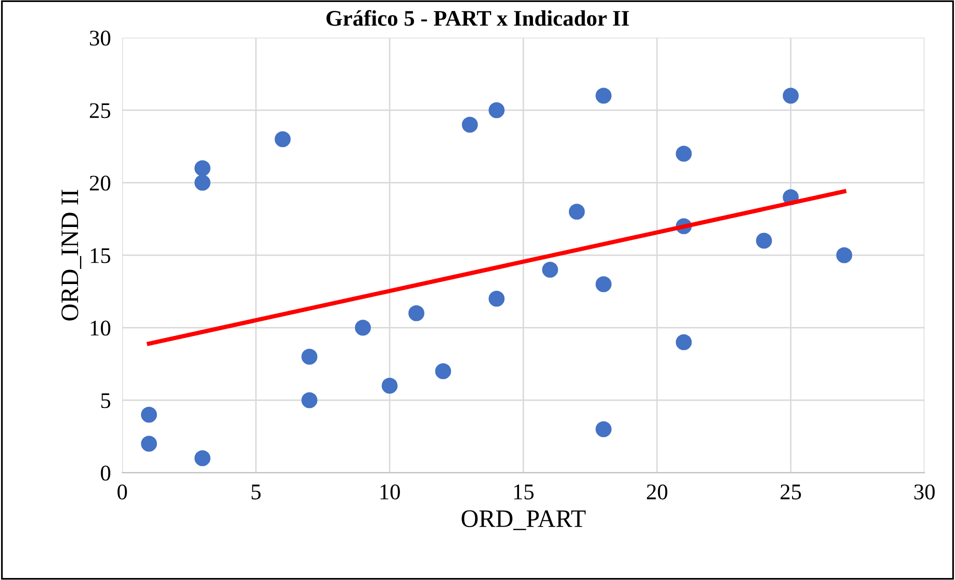 The image size is (955, 580). Describe the element at coordinates (122, 492) in the screenshot. I see `x-tick-label: 0` at that location.